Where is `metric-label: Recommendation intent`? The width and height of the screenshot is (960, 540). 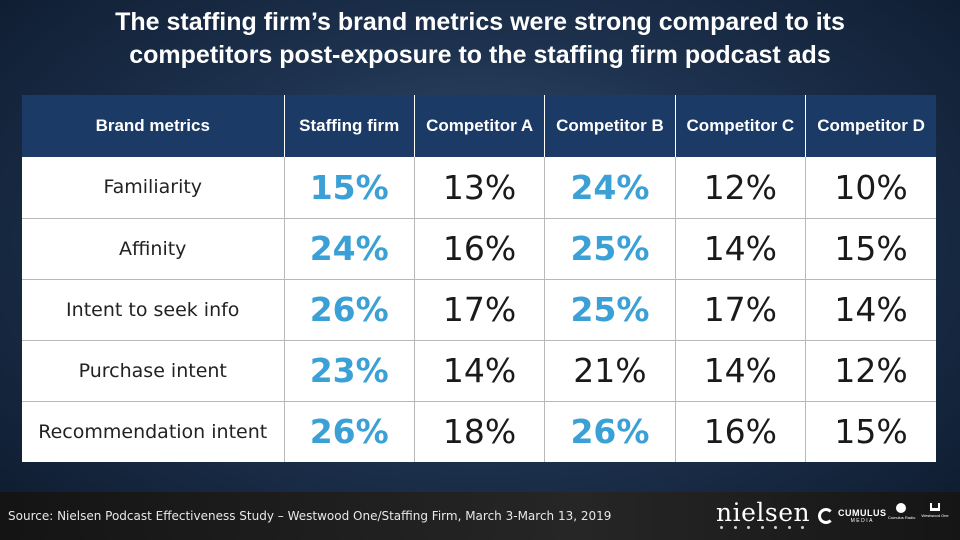 metric-label: Recommendation intent is located at coordinates (153, 431).